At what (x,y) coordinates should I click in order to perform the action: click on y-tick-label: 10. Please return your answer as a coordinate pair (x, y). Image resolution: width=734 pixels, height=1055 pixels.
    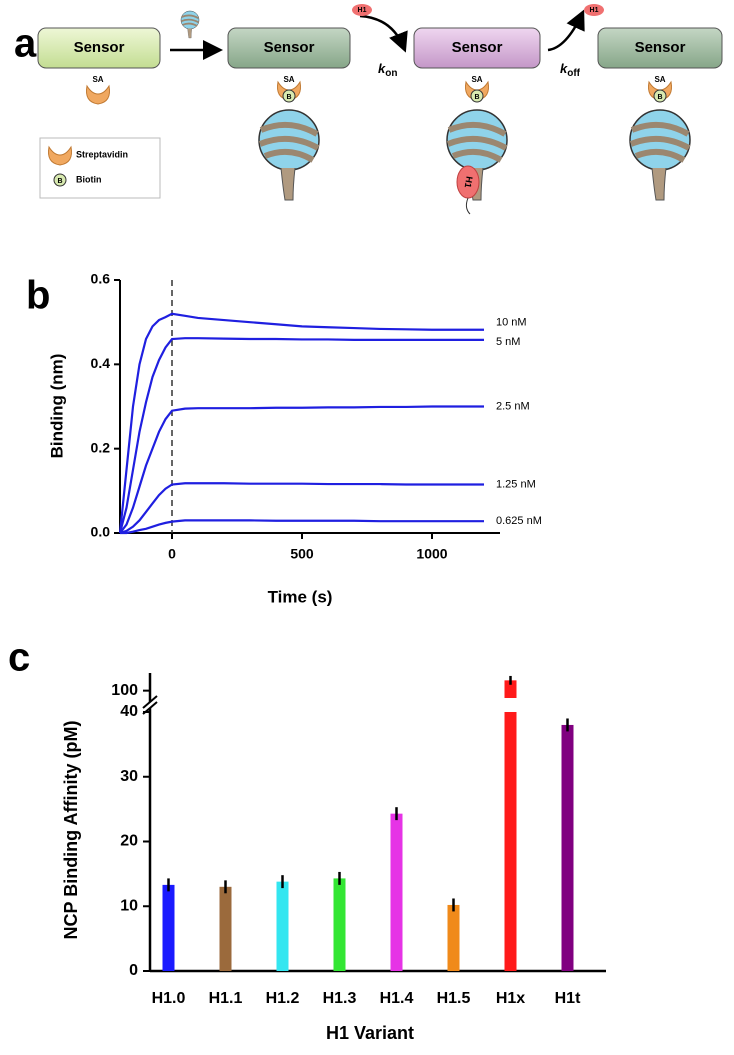
    Looking at the image, I should click on (129, 905).